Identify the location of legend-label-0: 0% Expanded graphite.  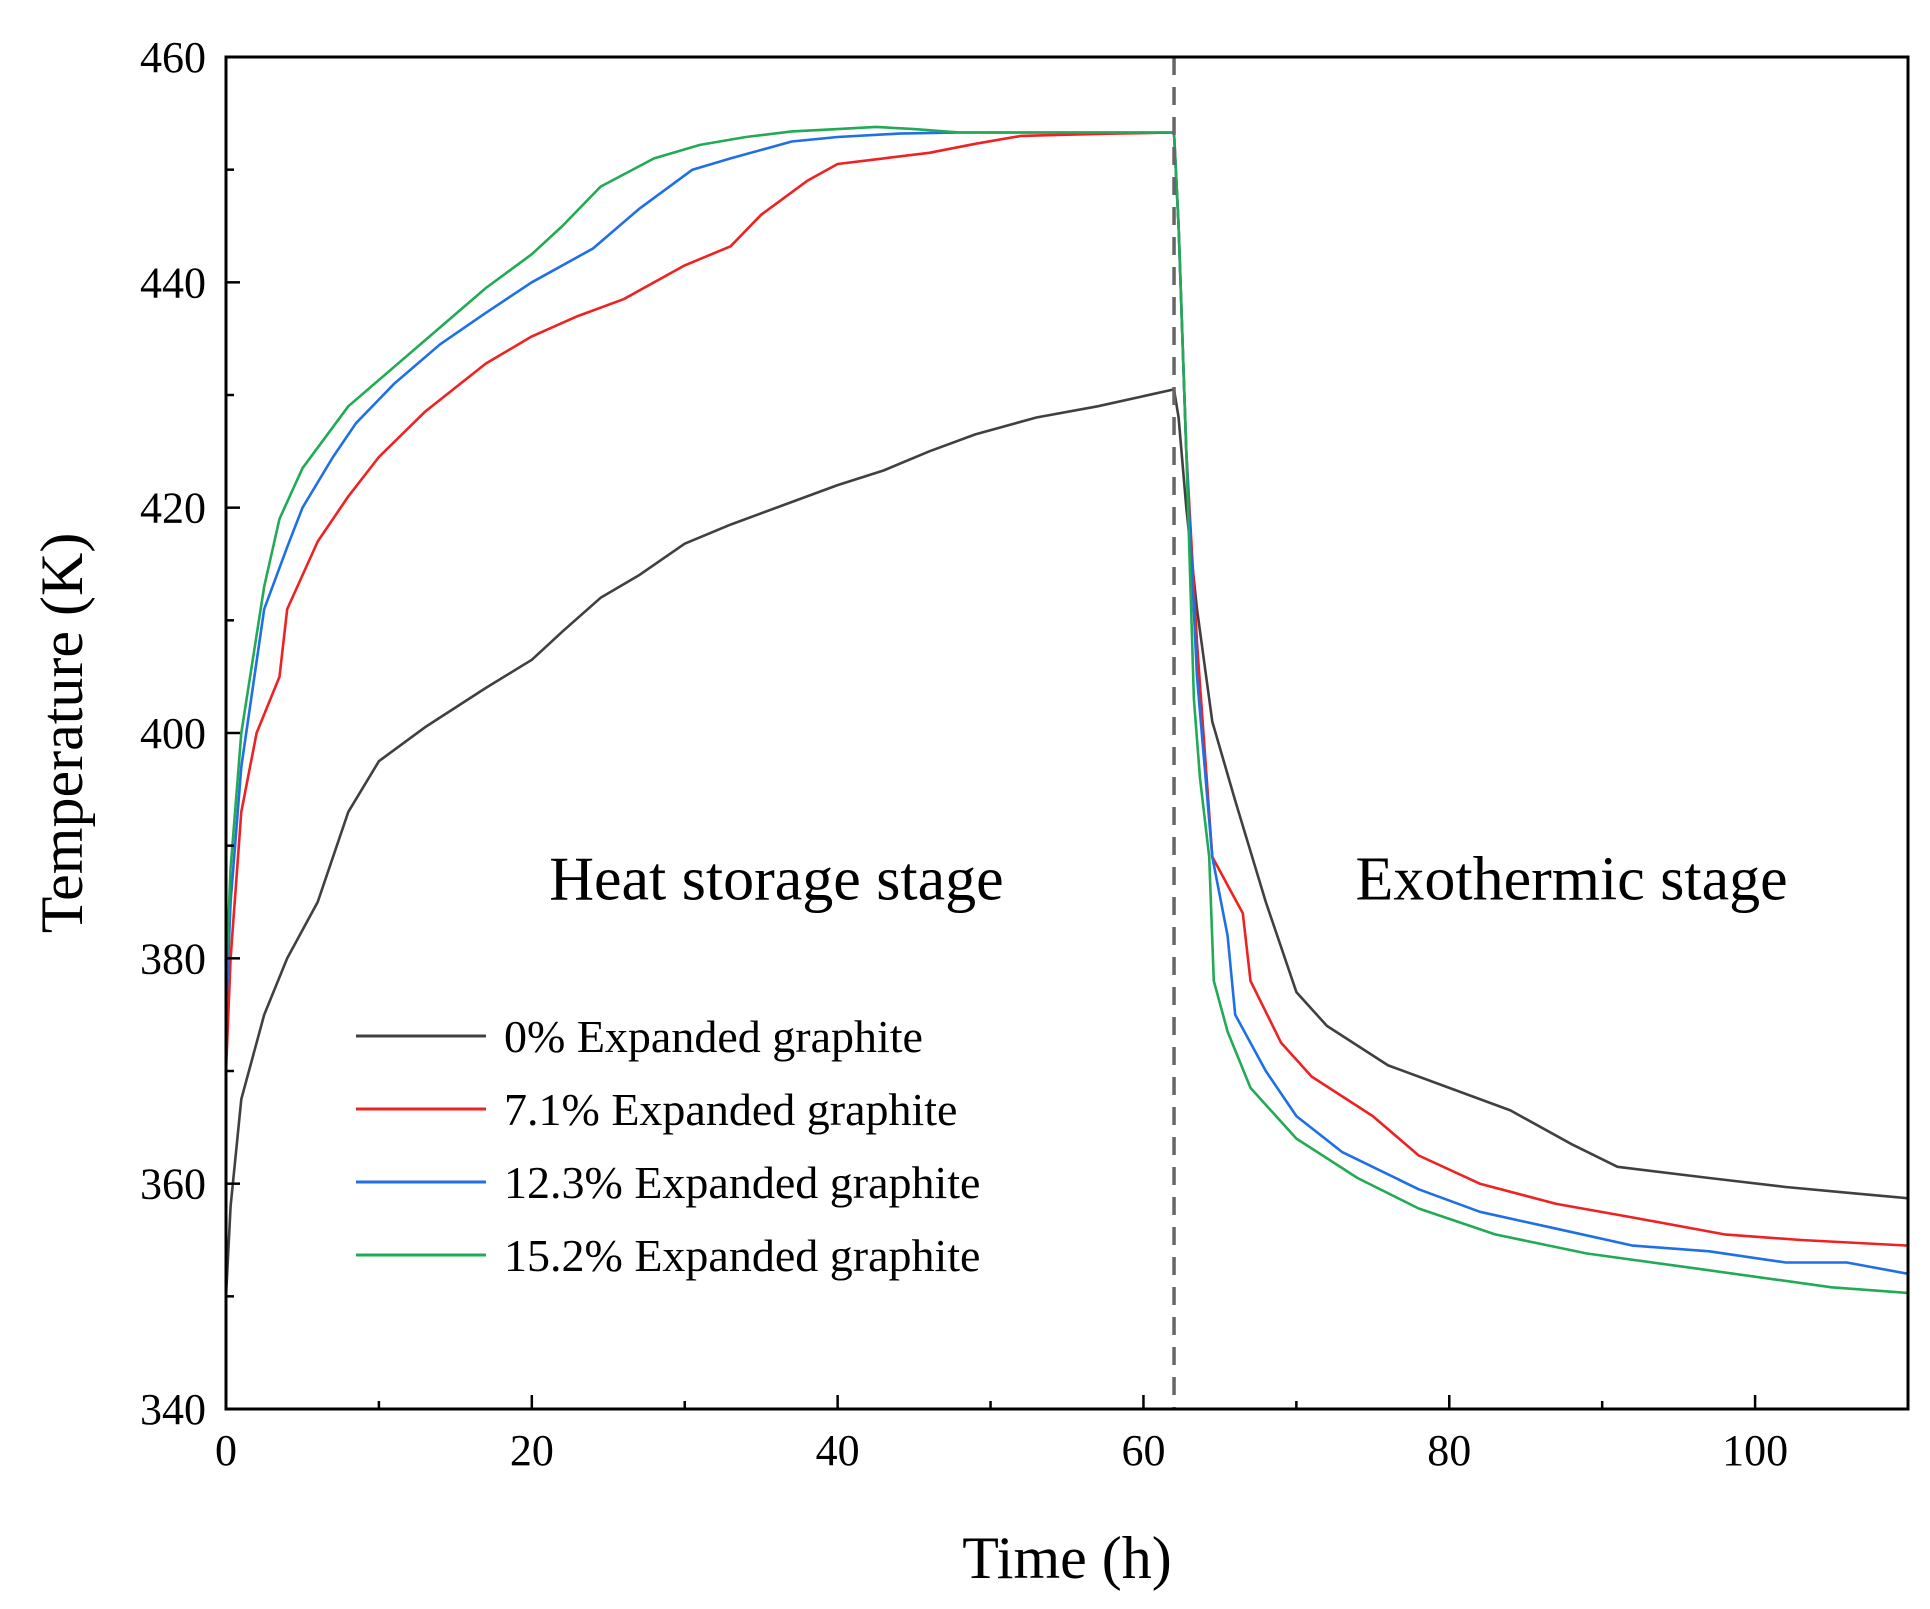
(713, 1036).